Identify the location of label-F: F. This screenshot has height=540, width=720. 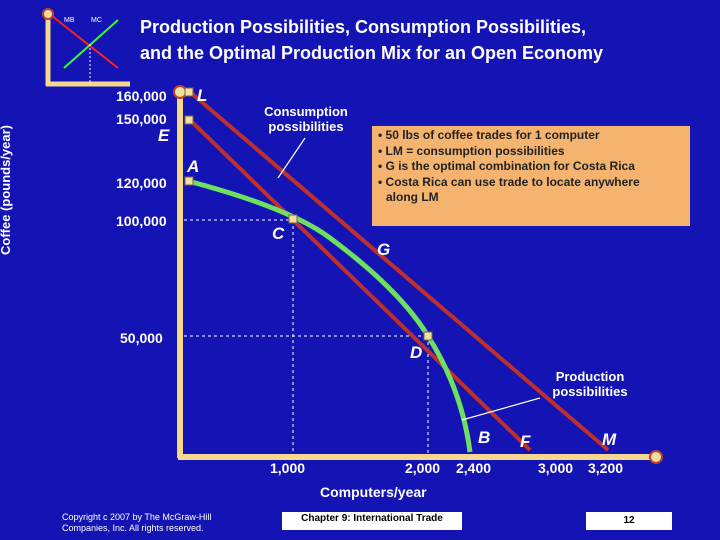
(525, 441).